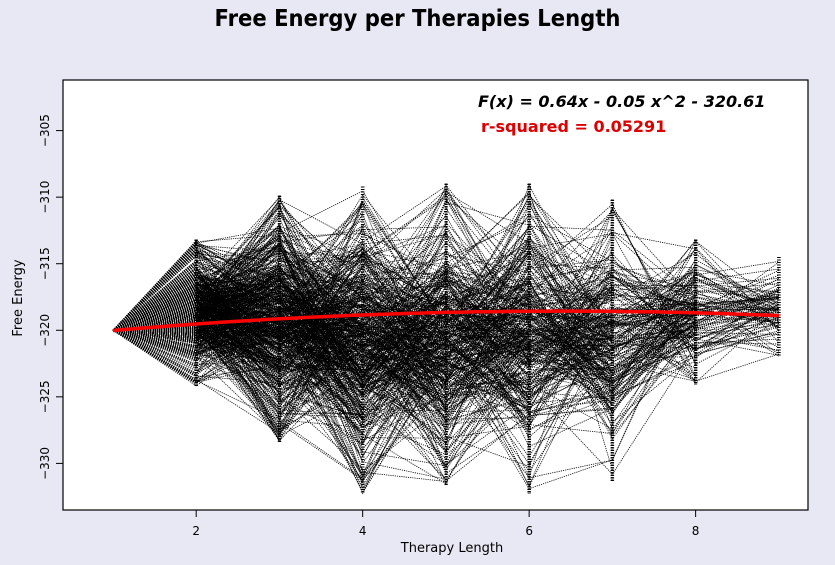 The height and width of the screenshot is (565, 835). I want to click on y-tick-label: −305, so click(45, 130).